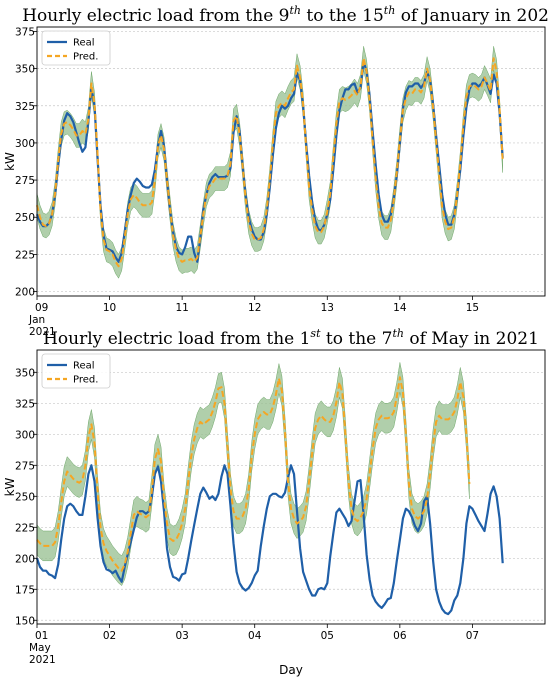 This screenshot has width=550, height=682. I want to click on x-tick-label: 05, so click(327, 636).